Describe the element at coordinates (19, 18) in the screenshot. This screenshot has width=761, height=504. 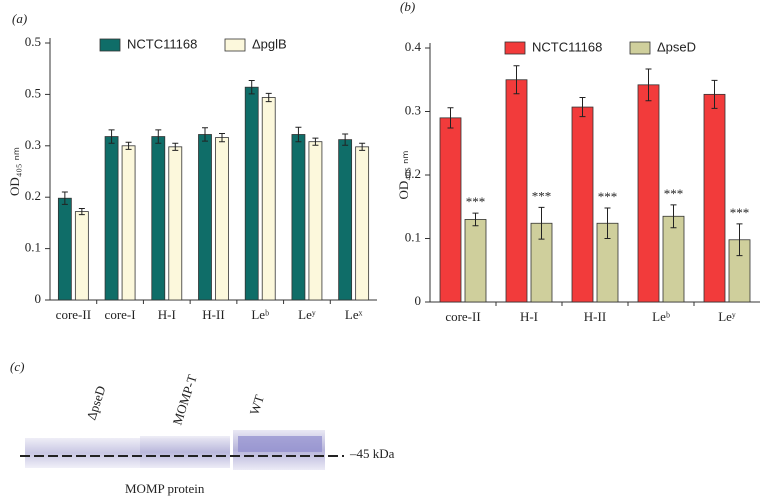
I see `panel-label: (a)` at that location.